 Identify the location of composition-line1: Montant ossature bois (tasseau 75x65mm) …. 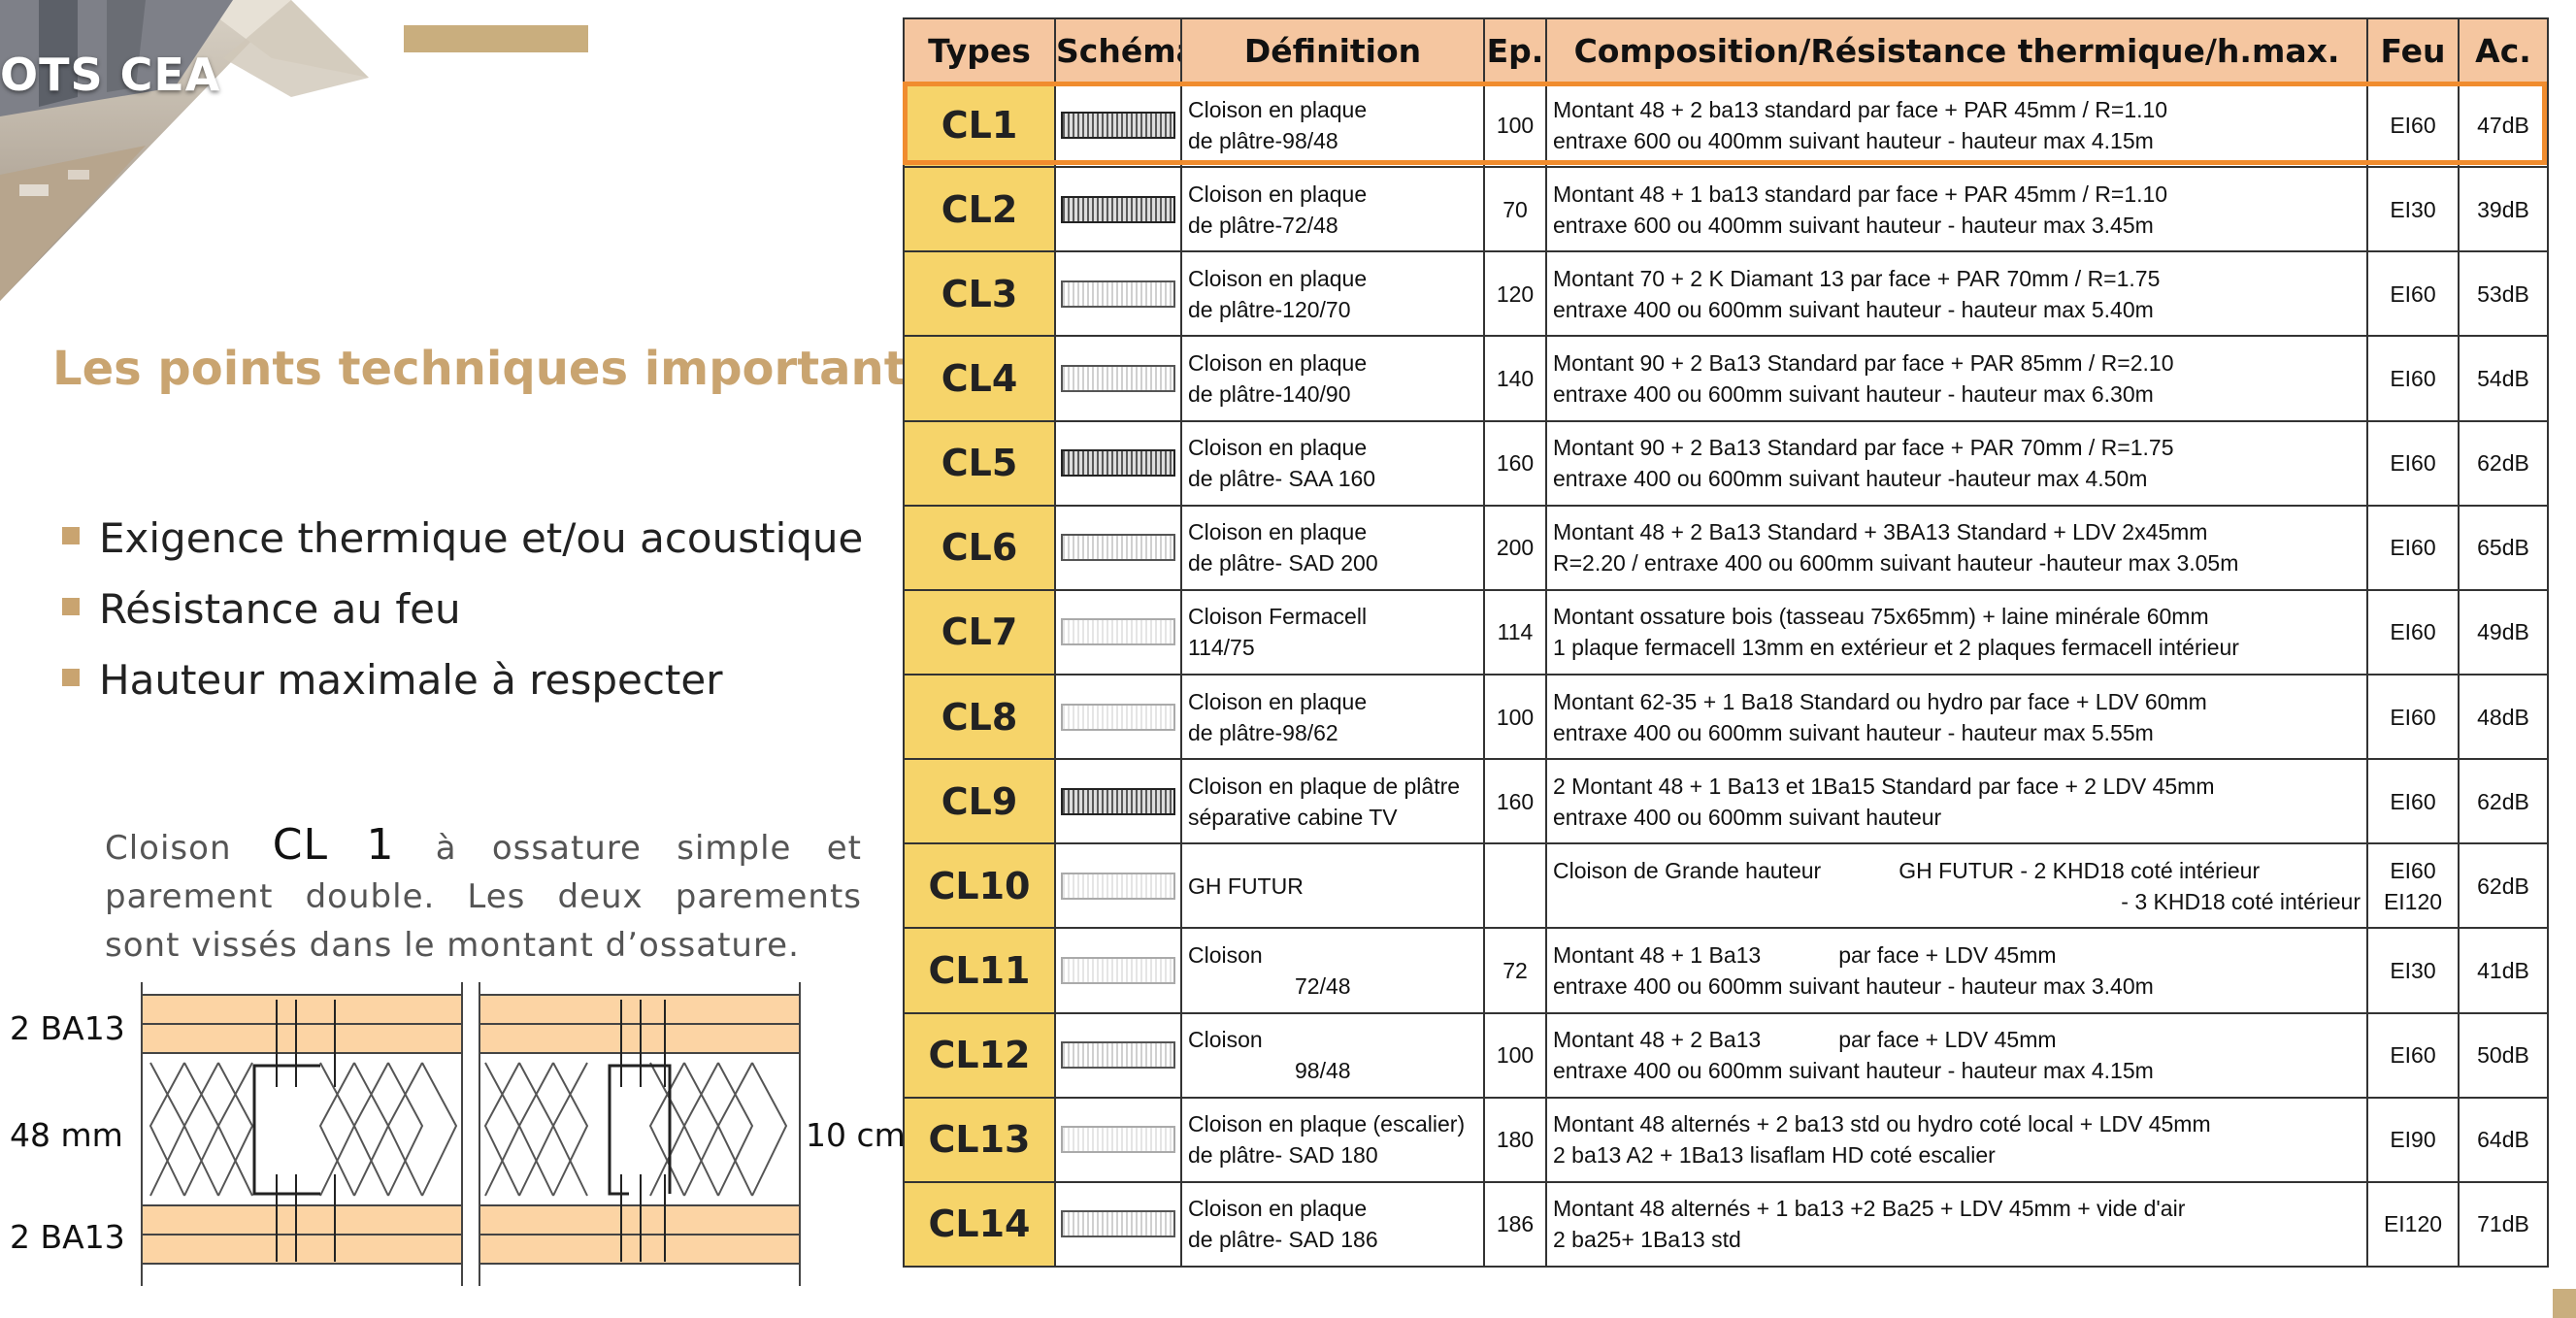
(1881, 617).